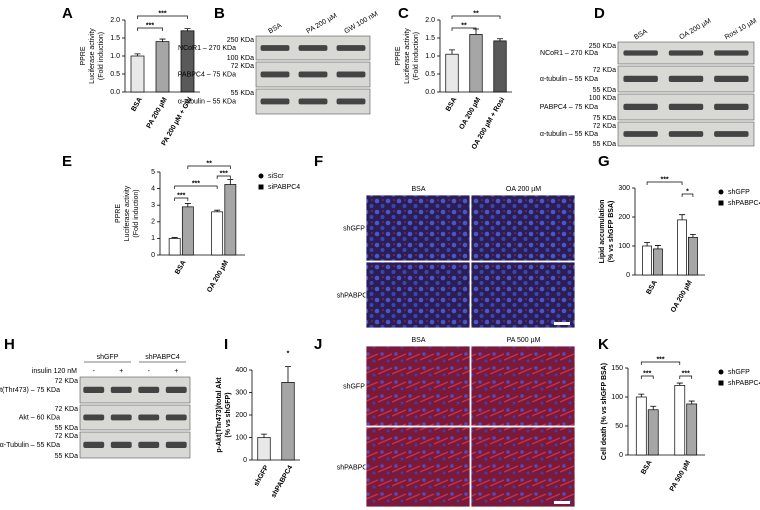 The image size is (760, 510). Describe the element at coordinates (611, 232) in the screenshot. I see `y-axis-label: (% vs shGFP BSA)` at that location.